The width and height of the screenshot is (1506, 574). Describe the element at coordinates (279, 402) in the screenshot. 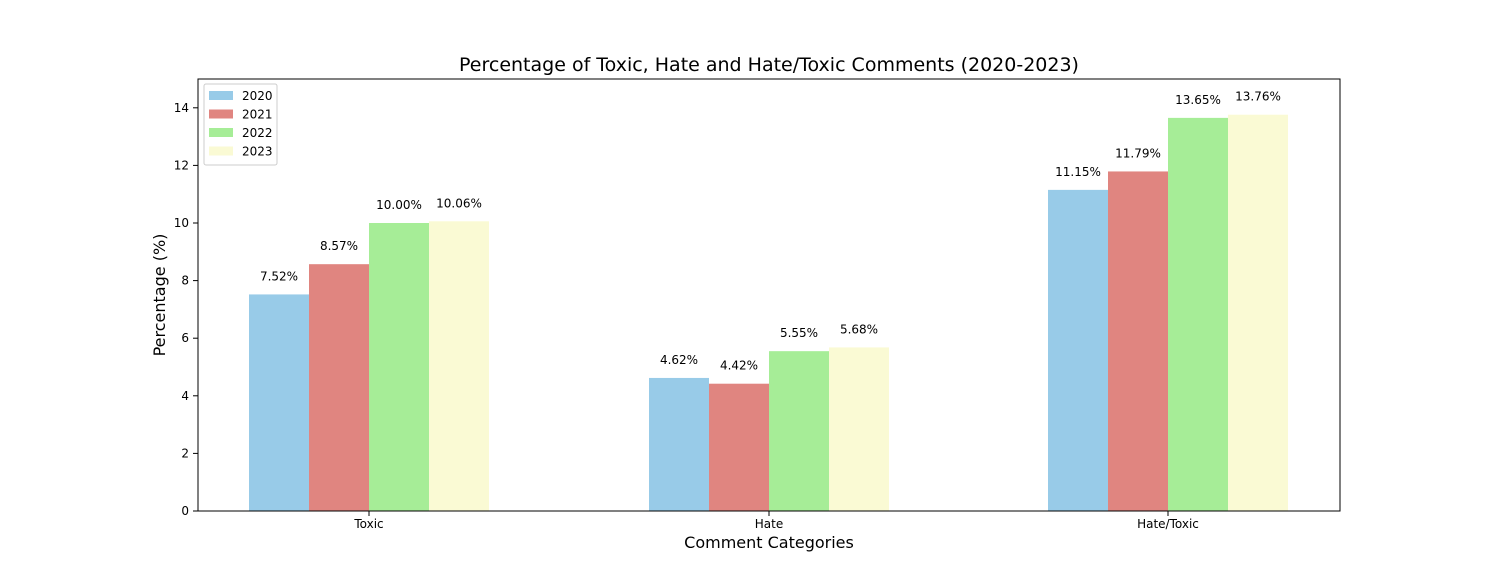

I see `bar-toxic-2020` at that location.